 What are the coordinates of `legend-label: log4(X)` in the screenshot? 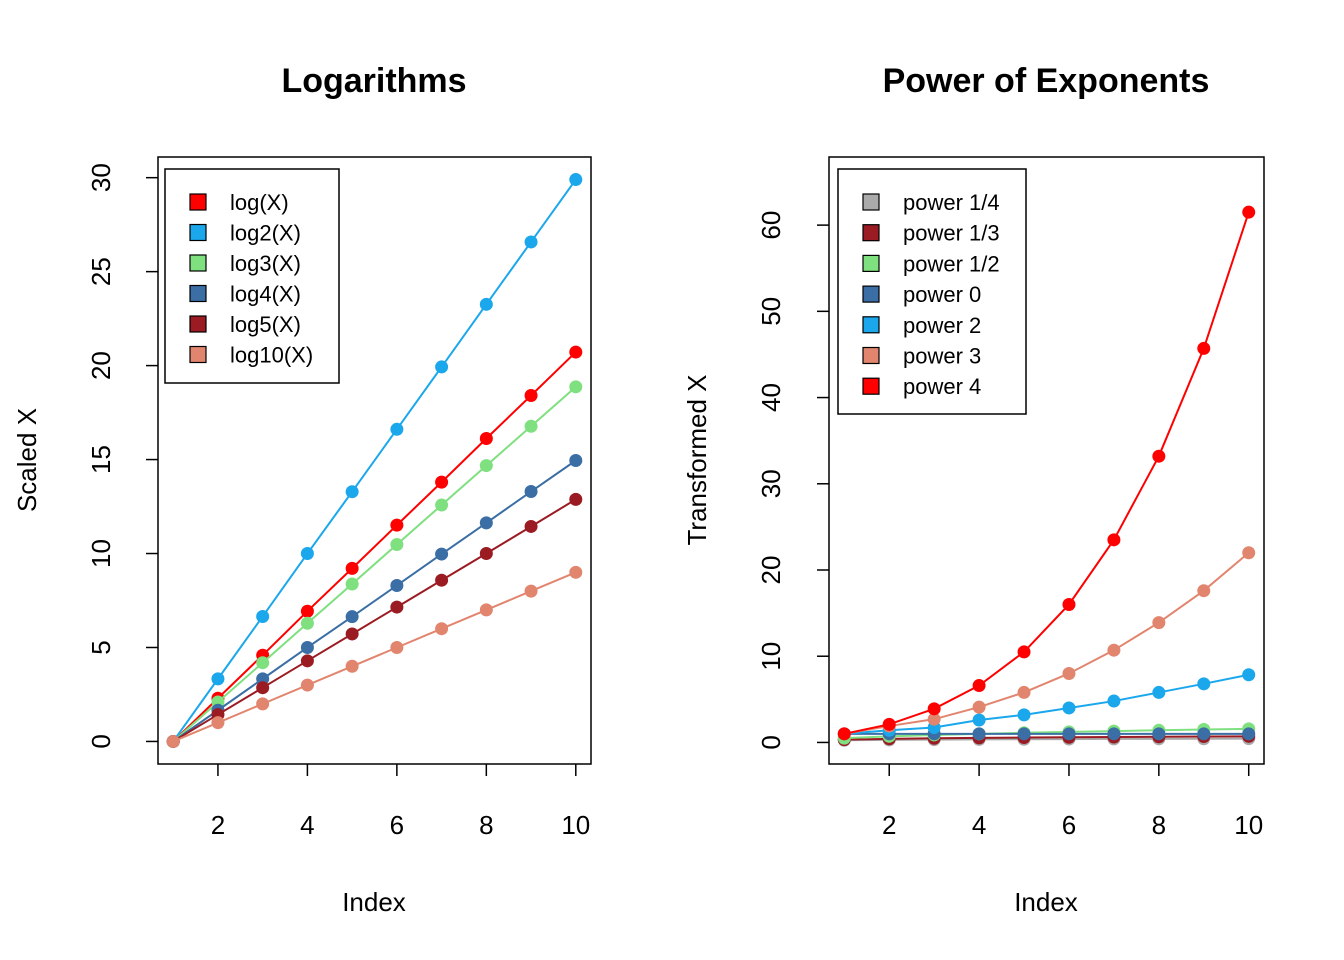 It's located at (265, 294).